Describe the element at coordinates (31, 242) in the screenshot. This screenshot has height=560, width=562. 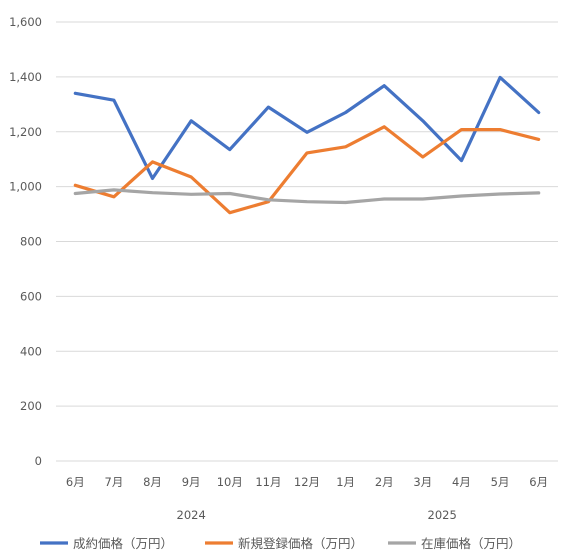
I see `y-tick-label: 800` at that location.